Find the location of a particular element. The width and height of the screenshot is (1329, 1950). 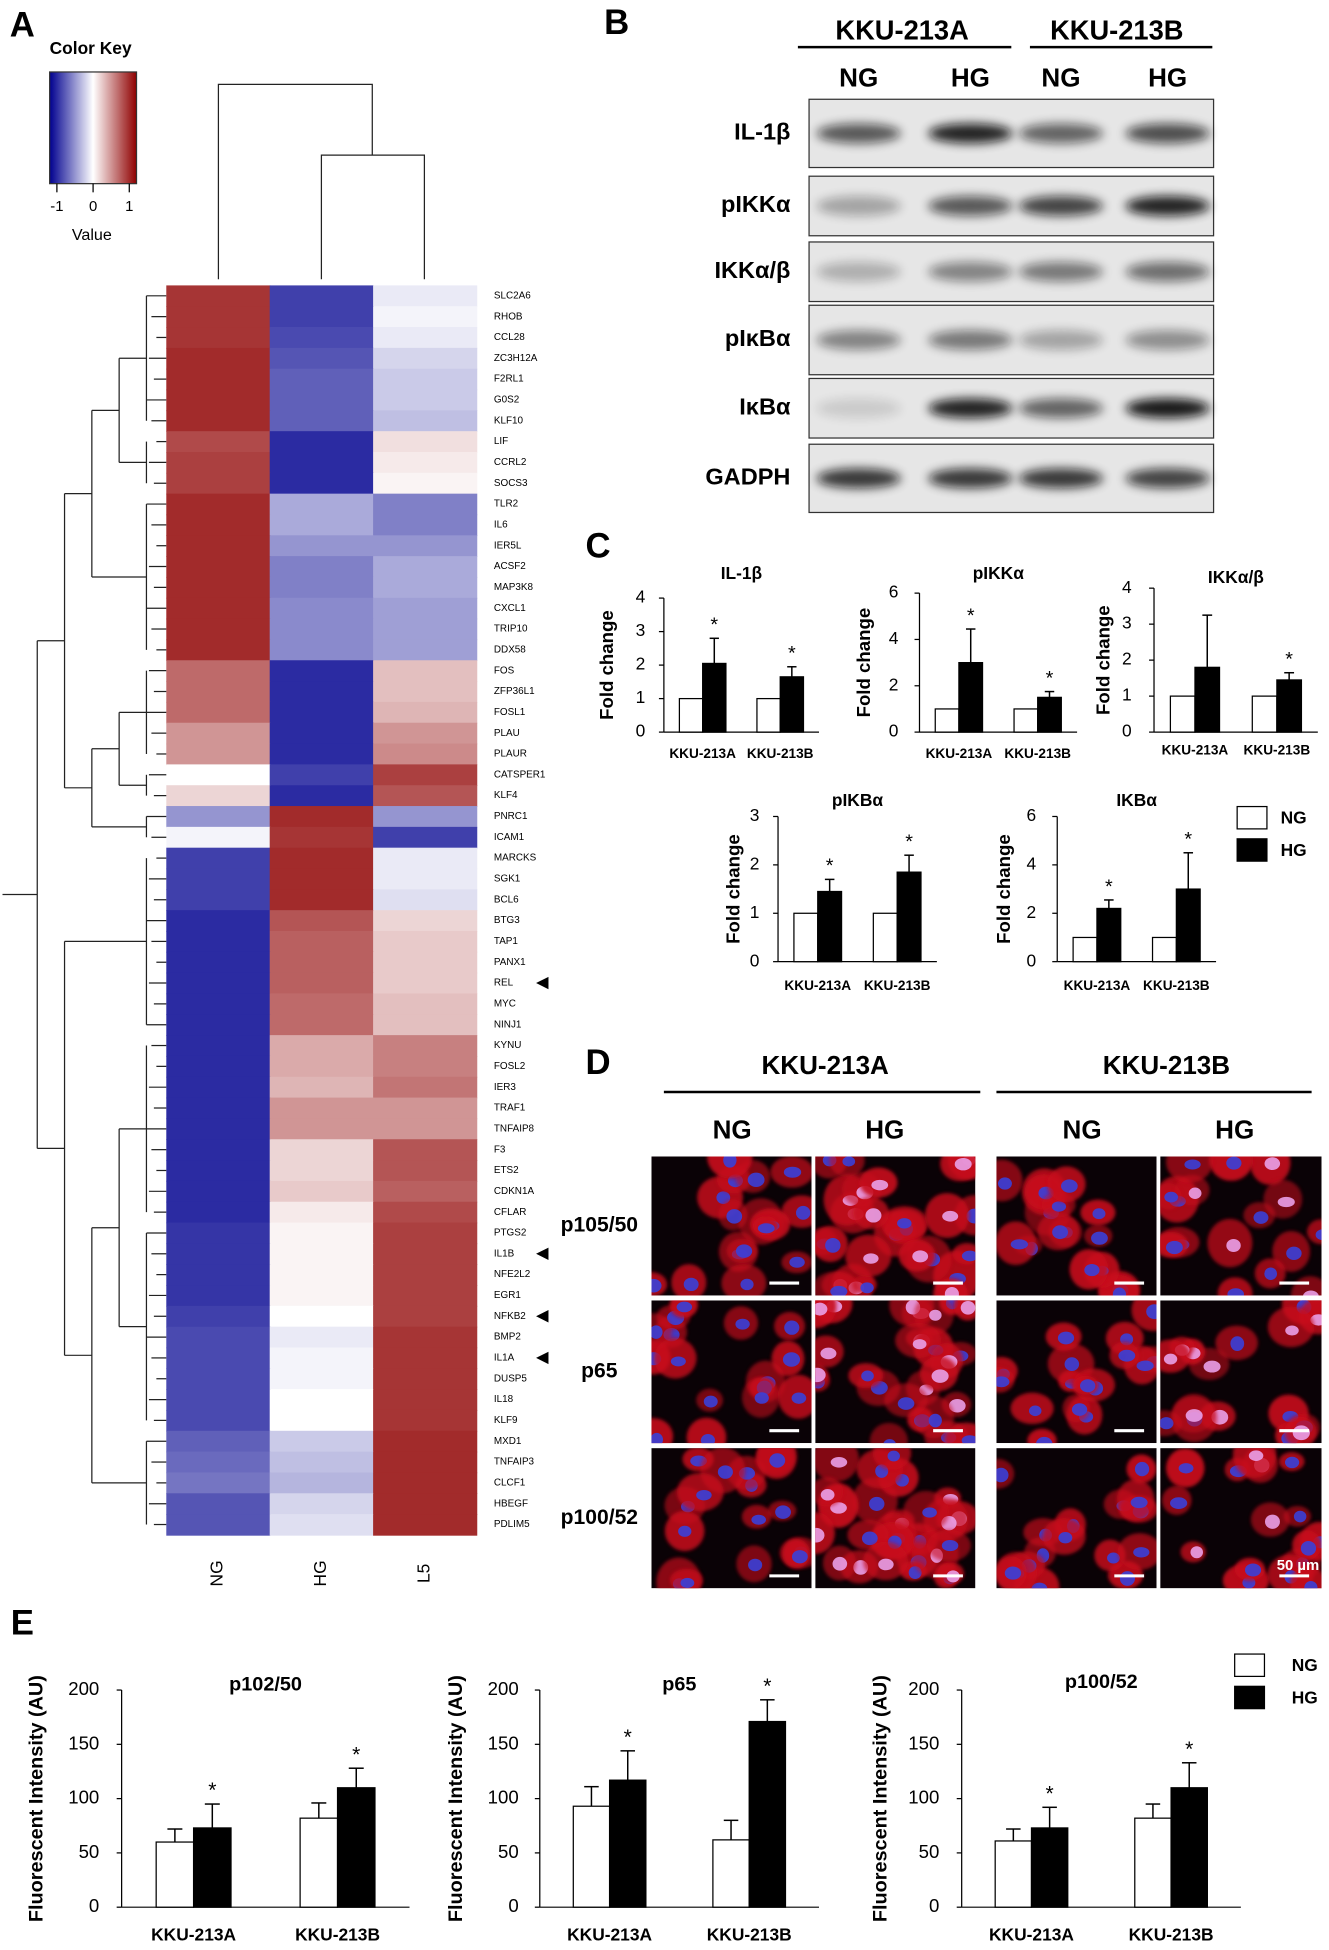

y-tick-label: 50 is located at coordinates (89, 1851).